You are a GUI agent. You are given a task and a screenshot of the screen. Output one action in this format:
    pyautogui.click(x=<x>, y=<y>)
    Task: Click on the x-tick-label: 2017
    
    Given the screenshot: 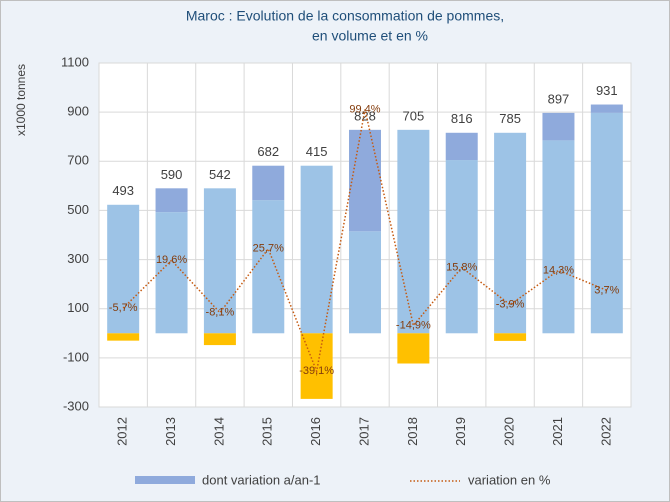 What is the action you would take?
    pyautogui.click(x=363, y=431)
    